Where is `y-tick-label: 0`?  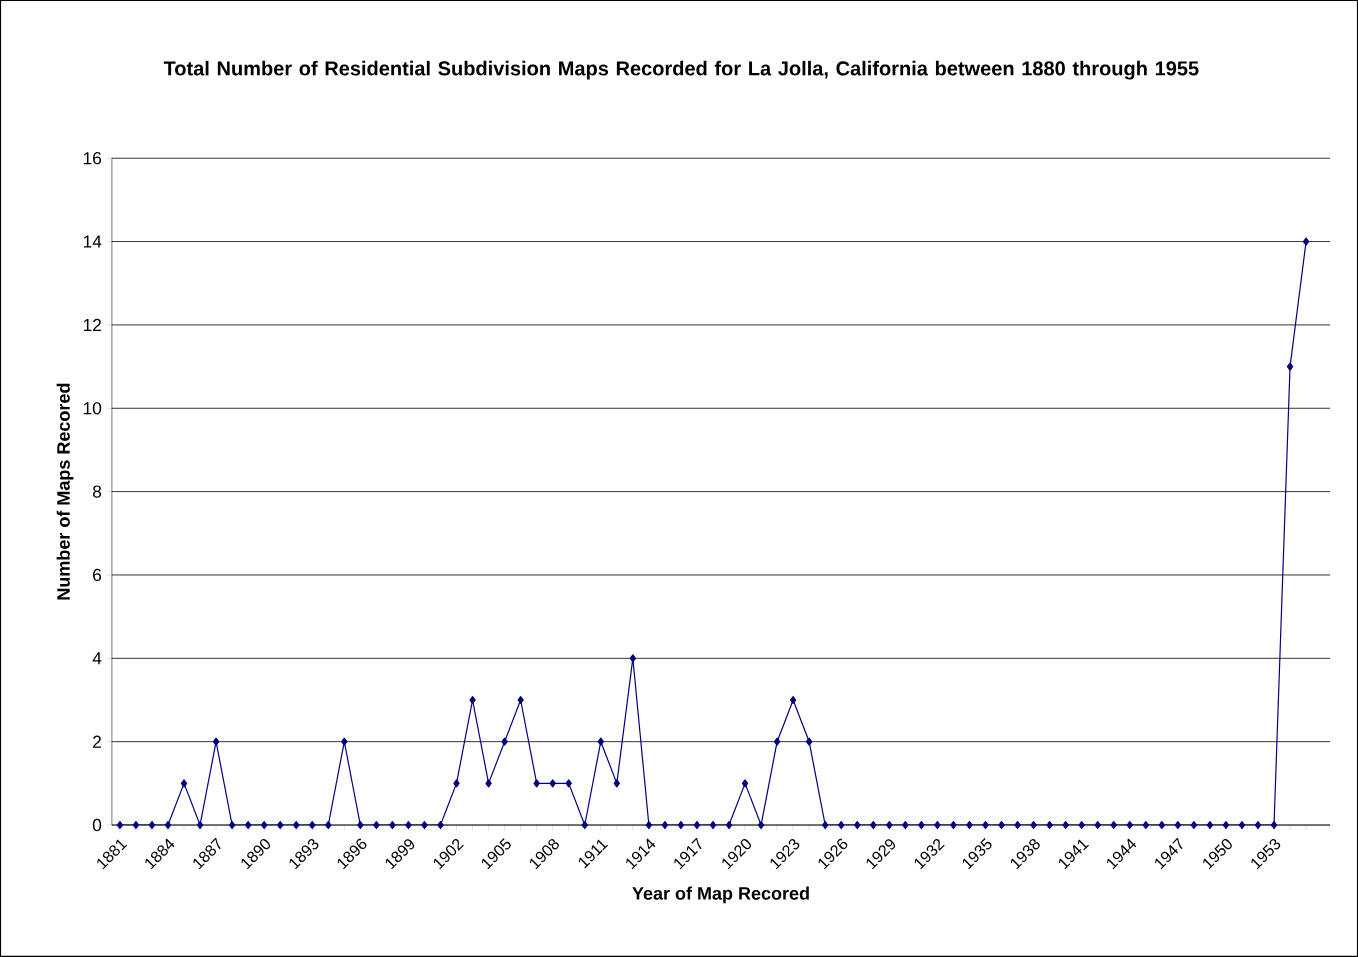
y-tick-label: 0 is located at coordinates (97, 825).